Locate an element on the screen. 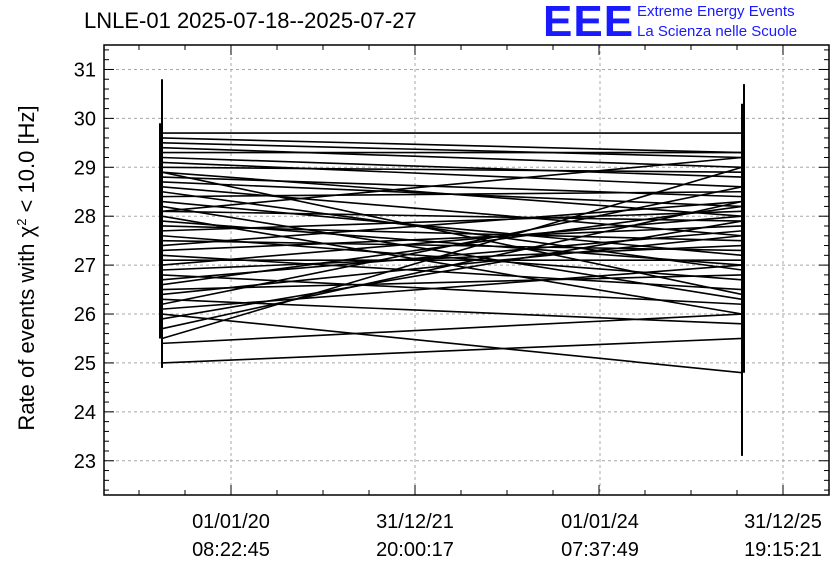  y-tick-label: 25 is located at coordinates (85, 364).